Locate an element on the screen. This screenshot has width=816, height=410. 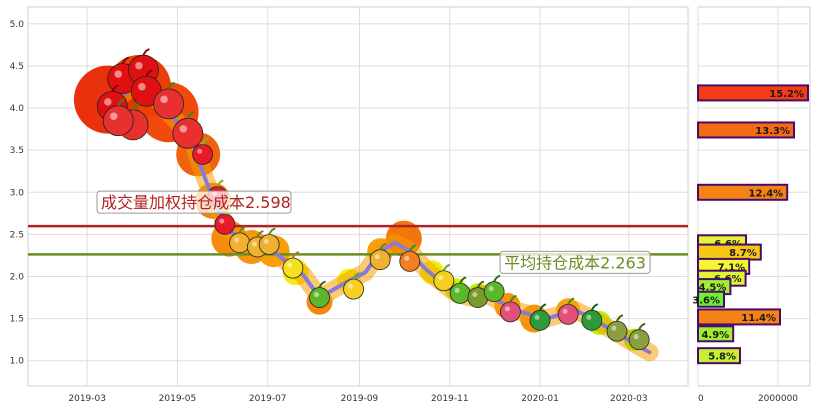
y-tick-label: 2.5 is located at coordinates (17, 235).